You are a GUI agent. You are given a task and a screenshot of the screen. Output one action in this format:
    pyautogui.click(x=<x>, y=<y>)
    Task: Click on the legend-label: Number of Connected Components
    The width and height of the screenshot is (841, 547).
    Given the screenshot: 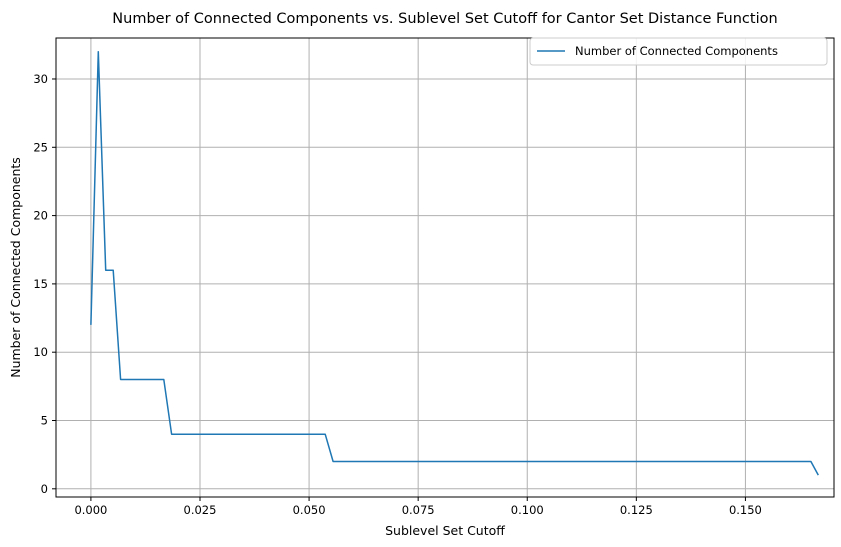 What is the action you would take?
    pyautogui.click(x=676, y=51)
    